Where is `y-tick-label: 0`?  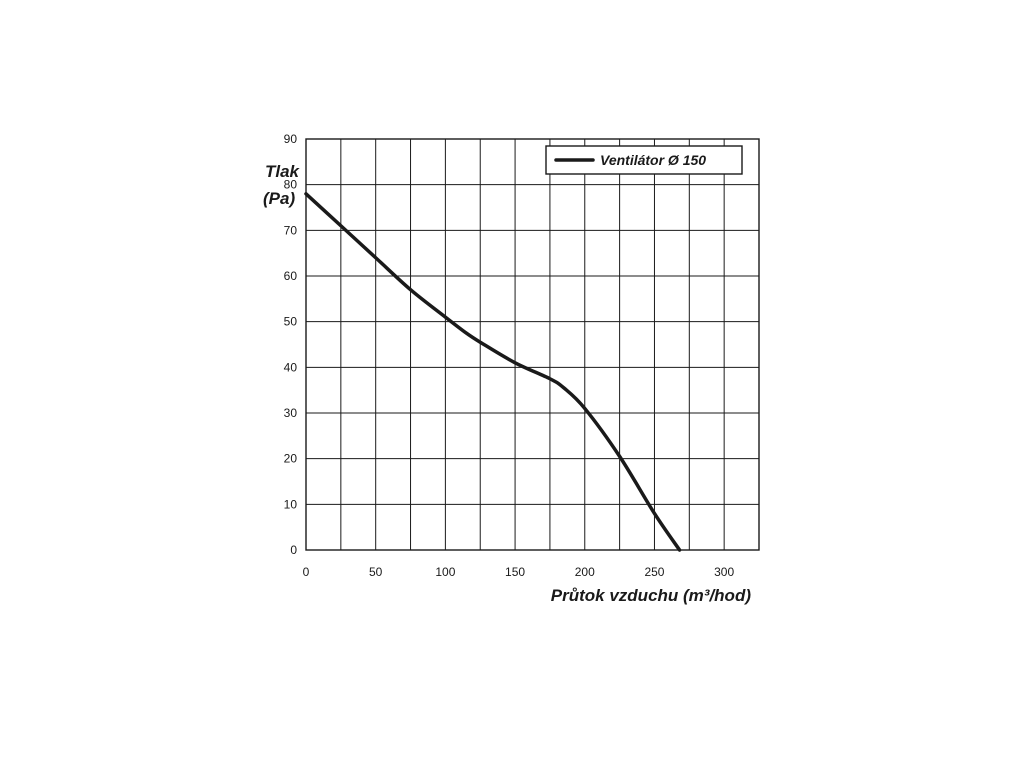
y-tick-label: 0 is located at coordinates (293, 550).